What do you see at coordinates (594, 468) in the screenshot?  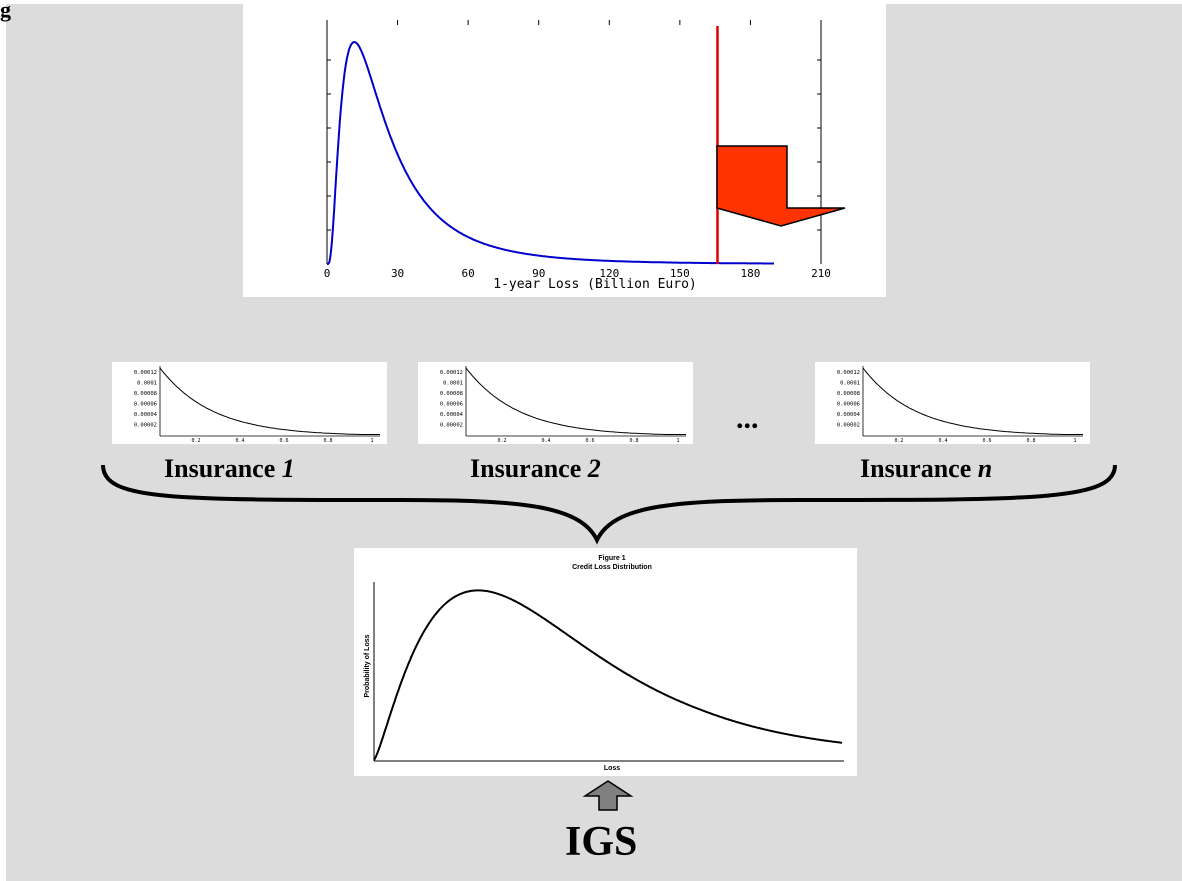 I see `insurance-label-2-index: 2` at bounding box center [594, 468].